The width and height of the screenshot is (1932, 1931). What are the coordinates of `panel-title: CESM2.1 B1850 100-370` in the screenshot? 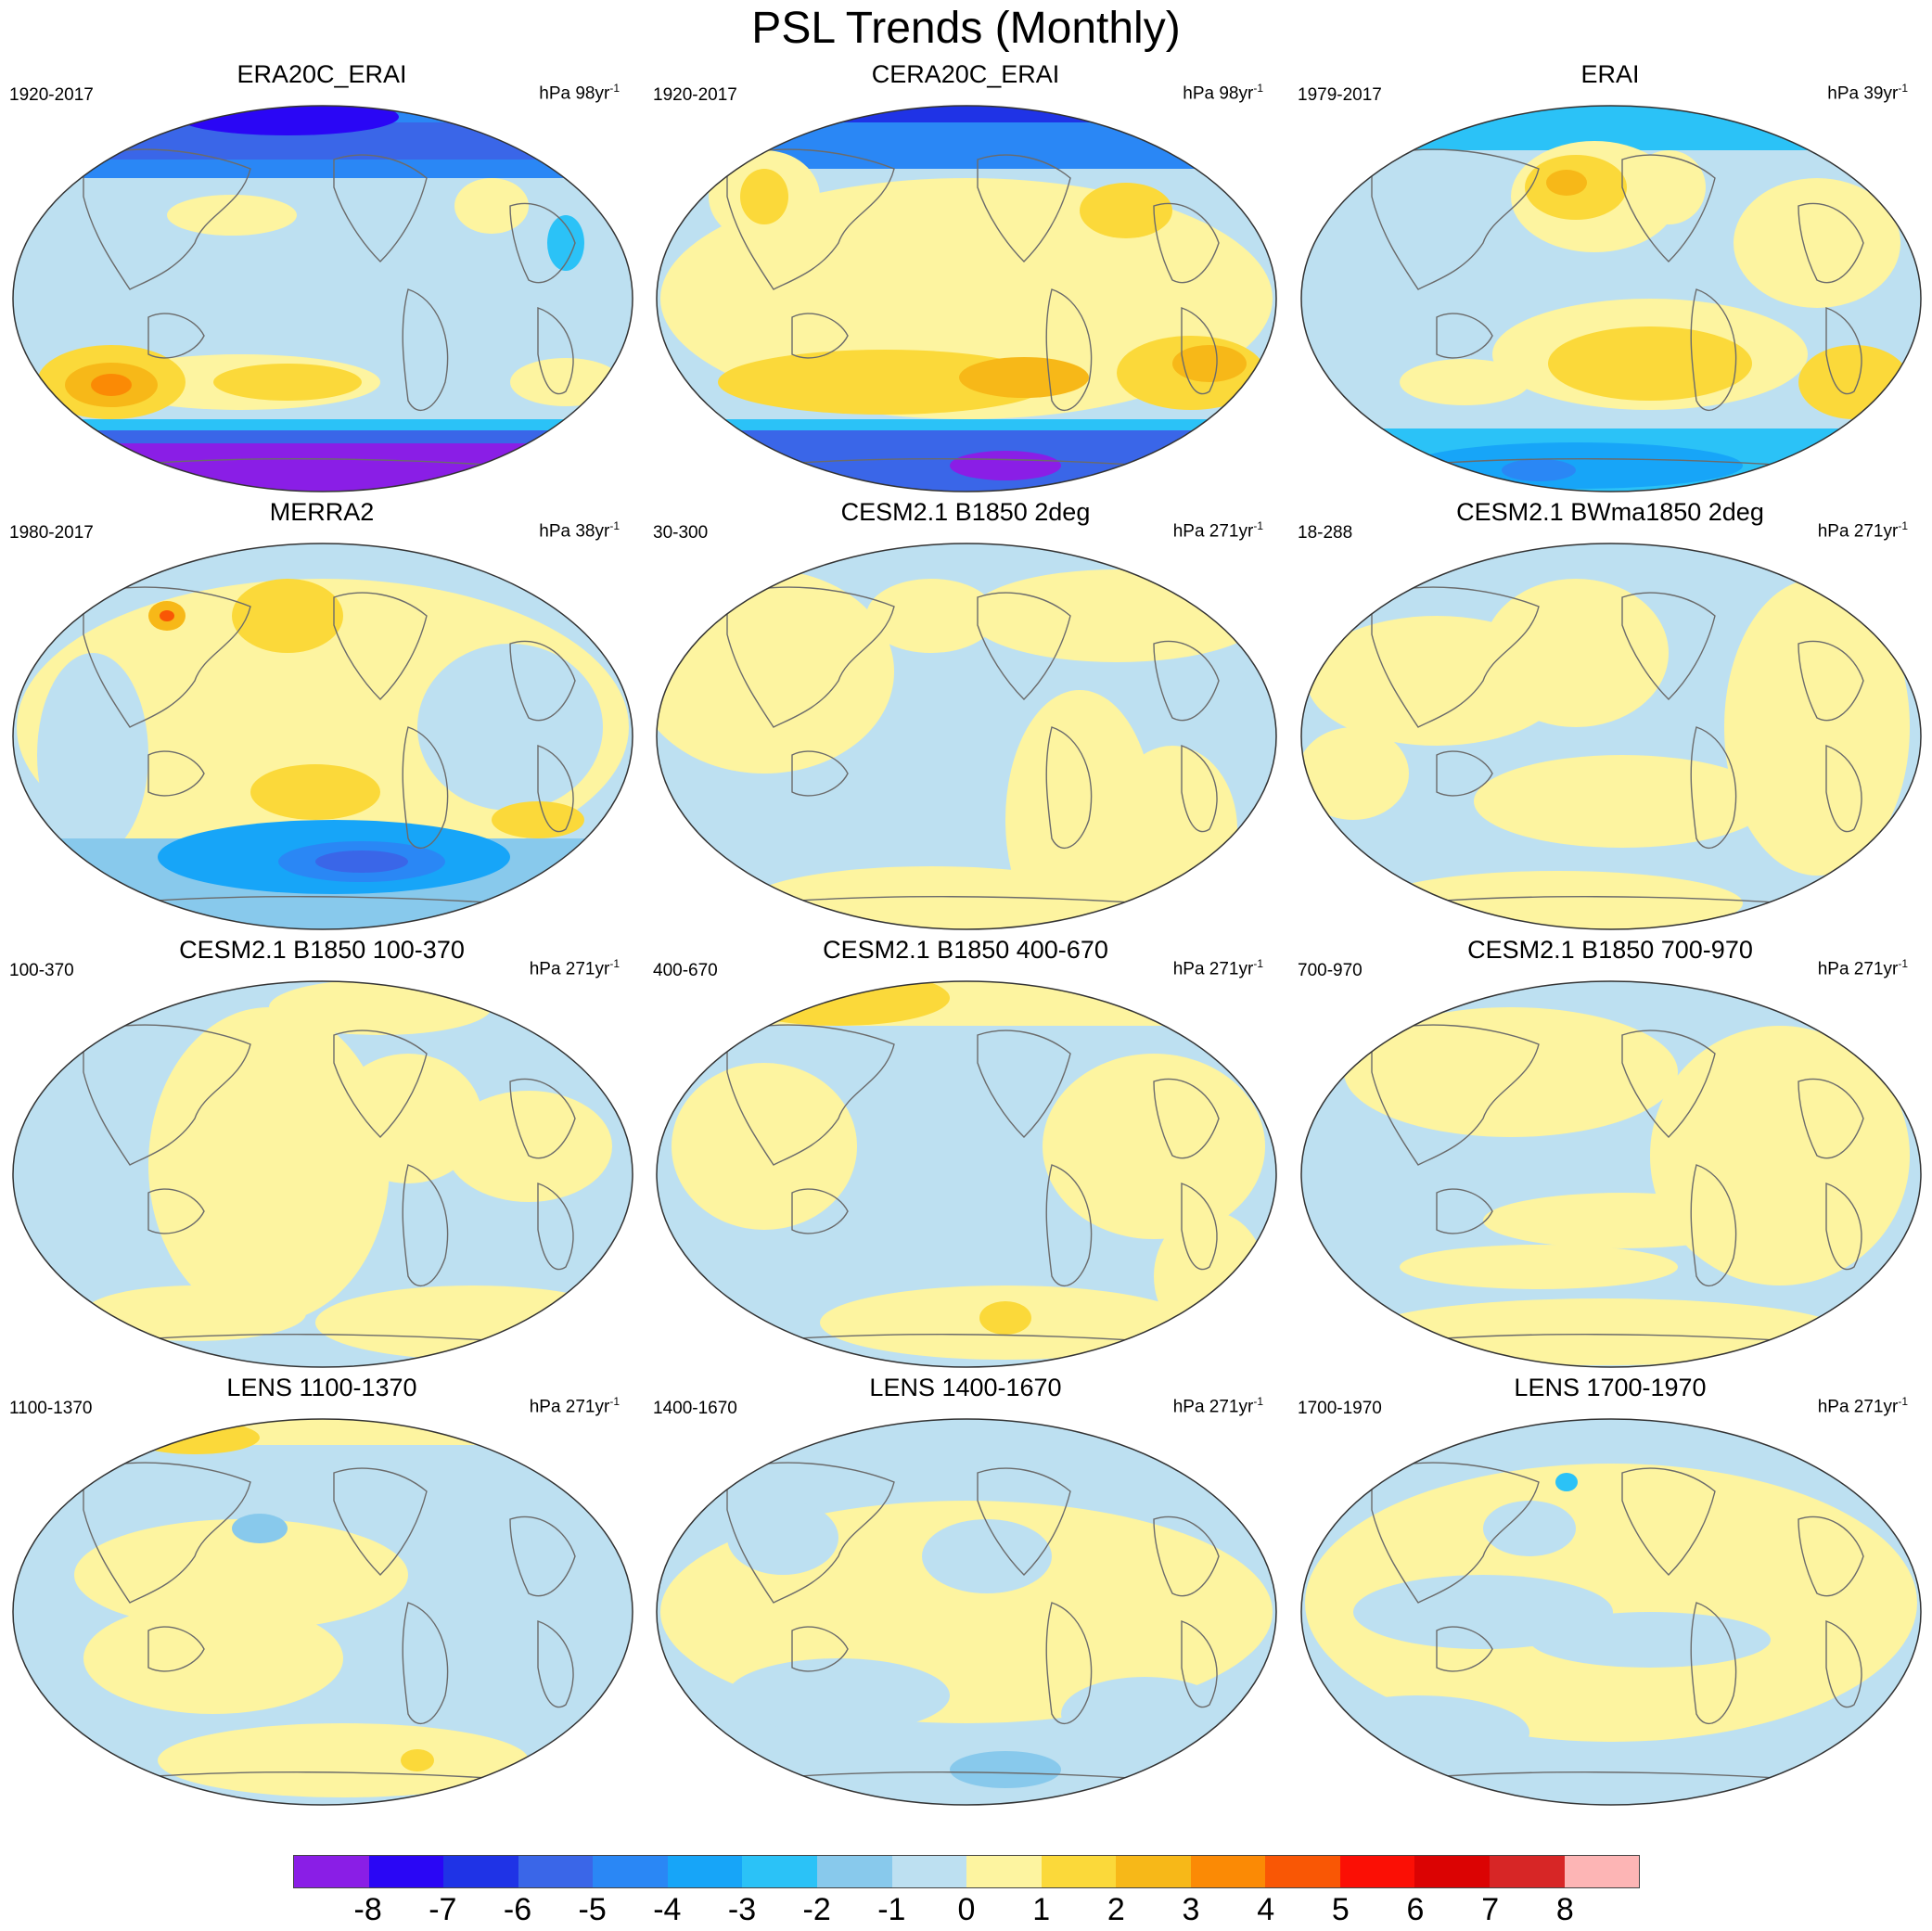 It's located at (322, 950).